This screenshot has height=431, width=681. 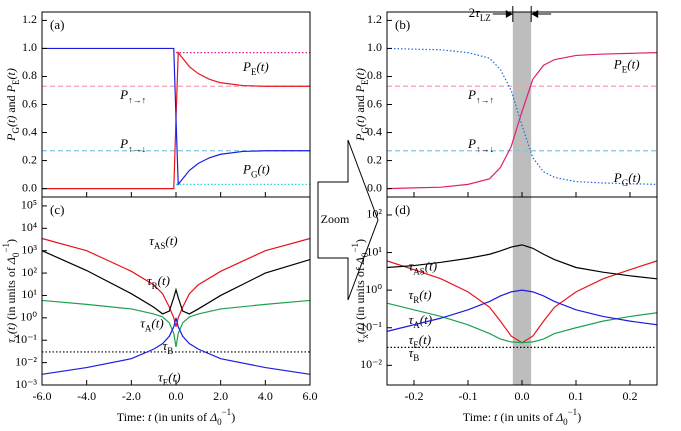 What do you see at coordinates (522, 291) in the screenshot?
I see `lz-band` at bounding box center [522, 291].